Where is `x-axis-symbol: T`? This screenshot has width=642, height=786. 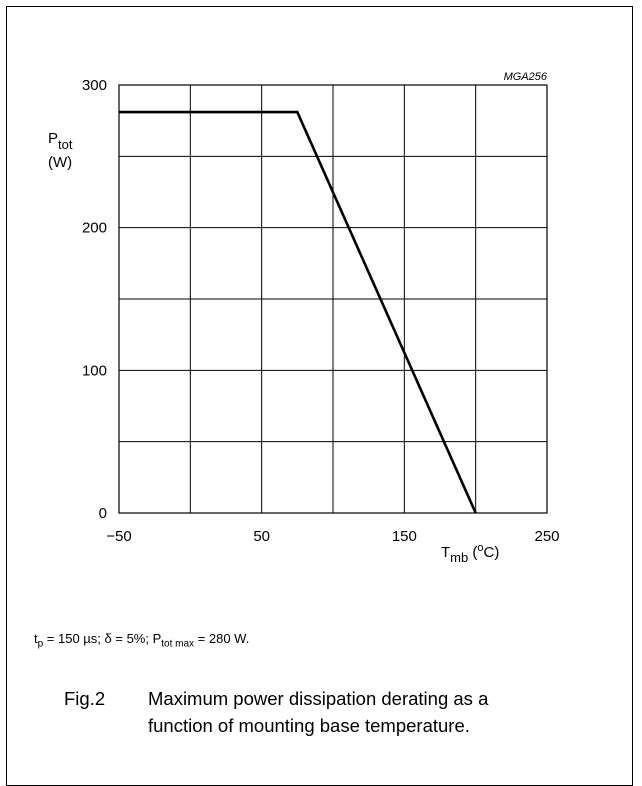
x-axis-symbol: T is located at coordinates (445, 552).